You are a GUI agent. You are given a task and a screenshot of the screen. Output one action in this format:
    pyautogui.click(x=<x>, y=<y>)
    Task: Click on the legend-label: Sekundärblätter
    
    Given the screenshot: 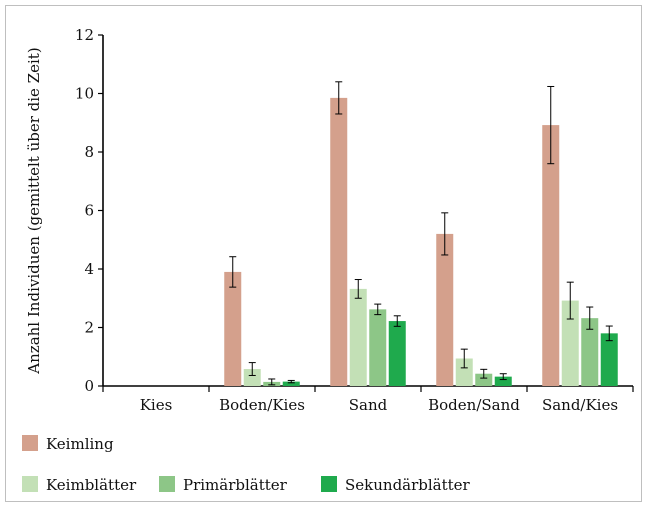 What is the action you would take?
    pyautogui.click(x=408, y=485)
    